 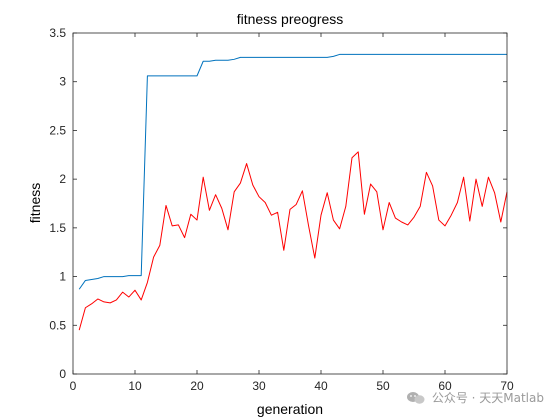 I want to click on x-tick-label: 50, so click(x=383, y=386).